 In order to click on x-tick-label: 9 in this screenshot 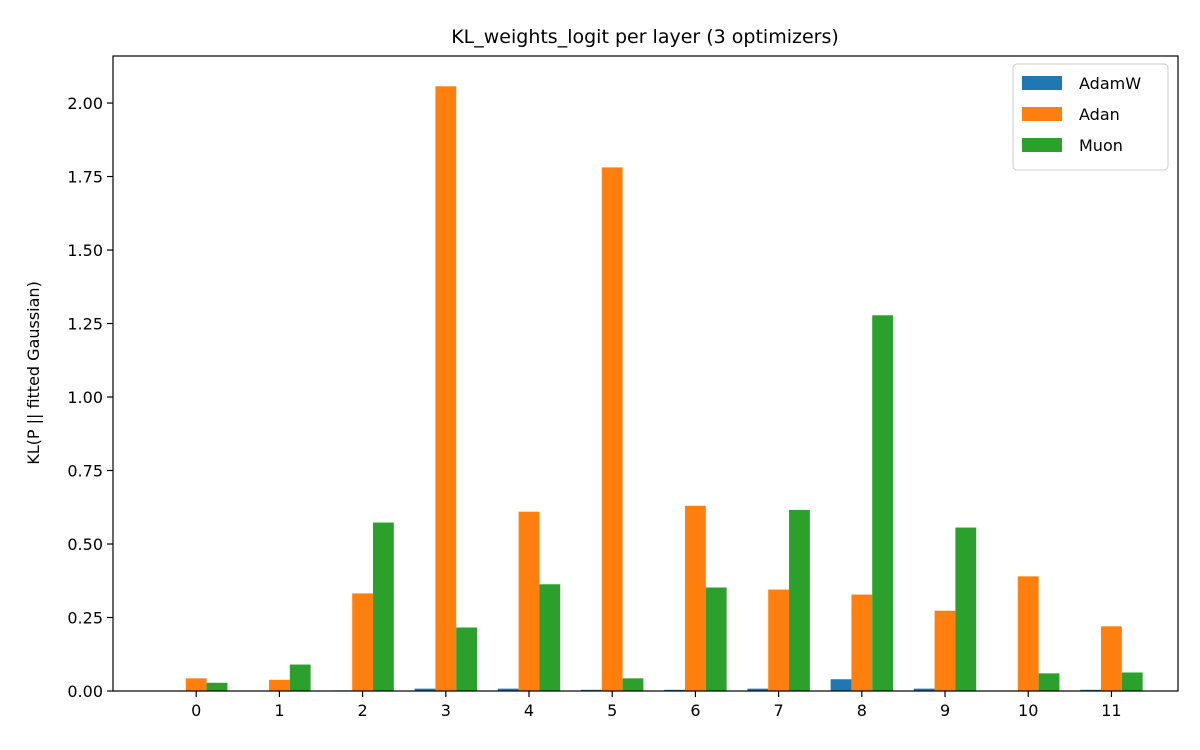, I will do `click(945, 710)`.